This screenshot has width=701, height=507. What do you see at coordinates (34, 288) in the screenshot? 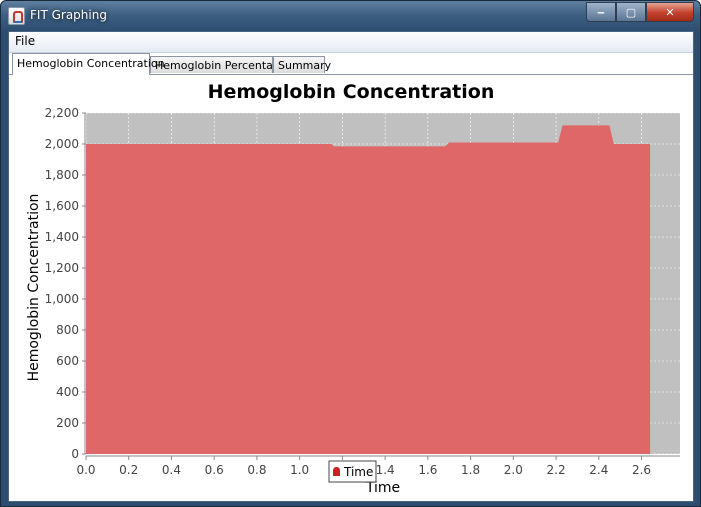
I see `y-axis-label: Hemoglobin Concentration` at bounding box center [34, 288].